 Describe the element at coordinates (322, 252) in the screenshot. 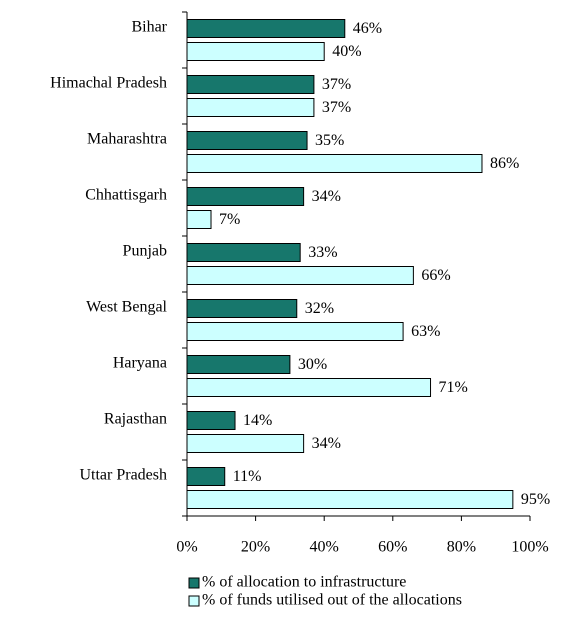

I see `value-label: 33%` at that location.